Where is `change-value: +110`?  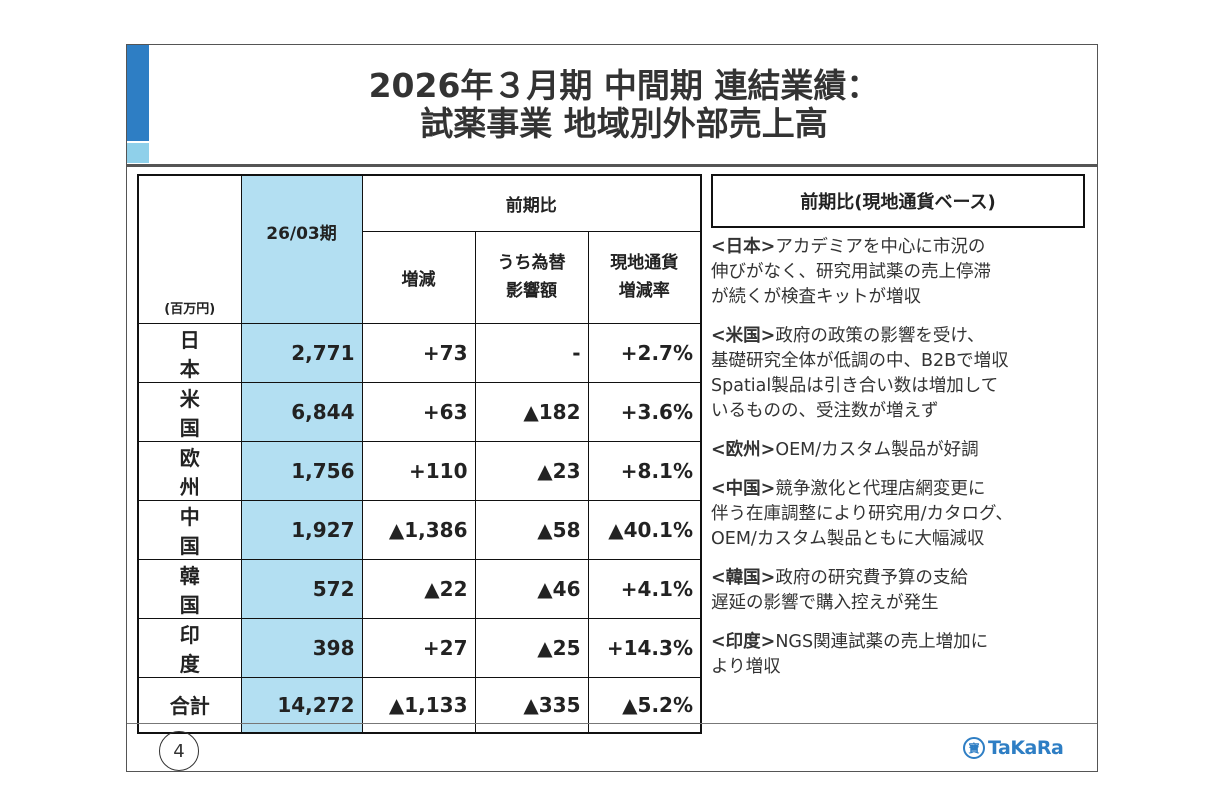
change-value: +110 is located at coordinates (418, 470).